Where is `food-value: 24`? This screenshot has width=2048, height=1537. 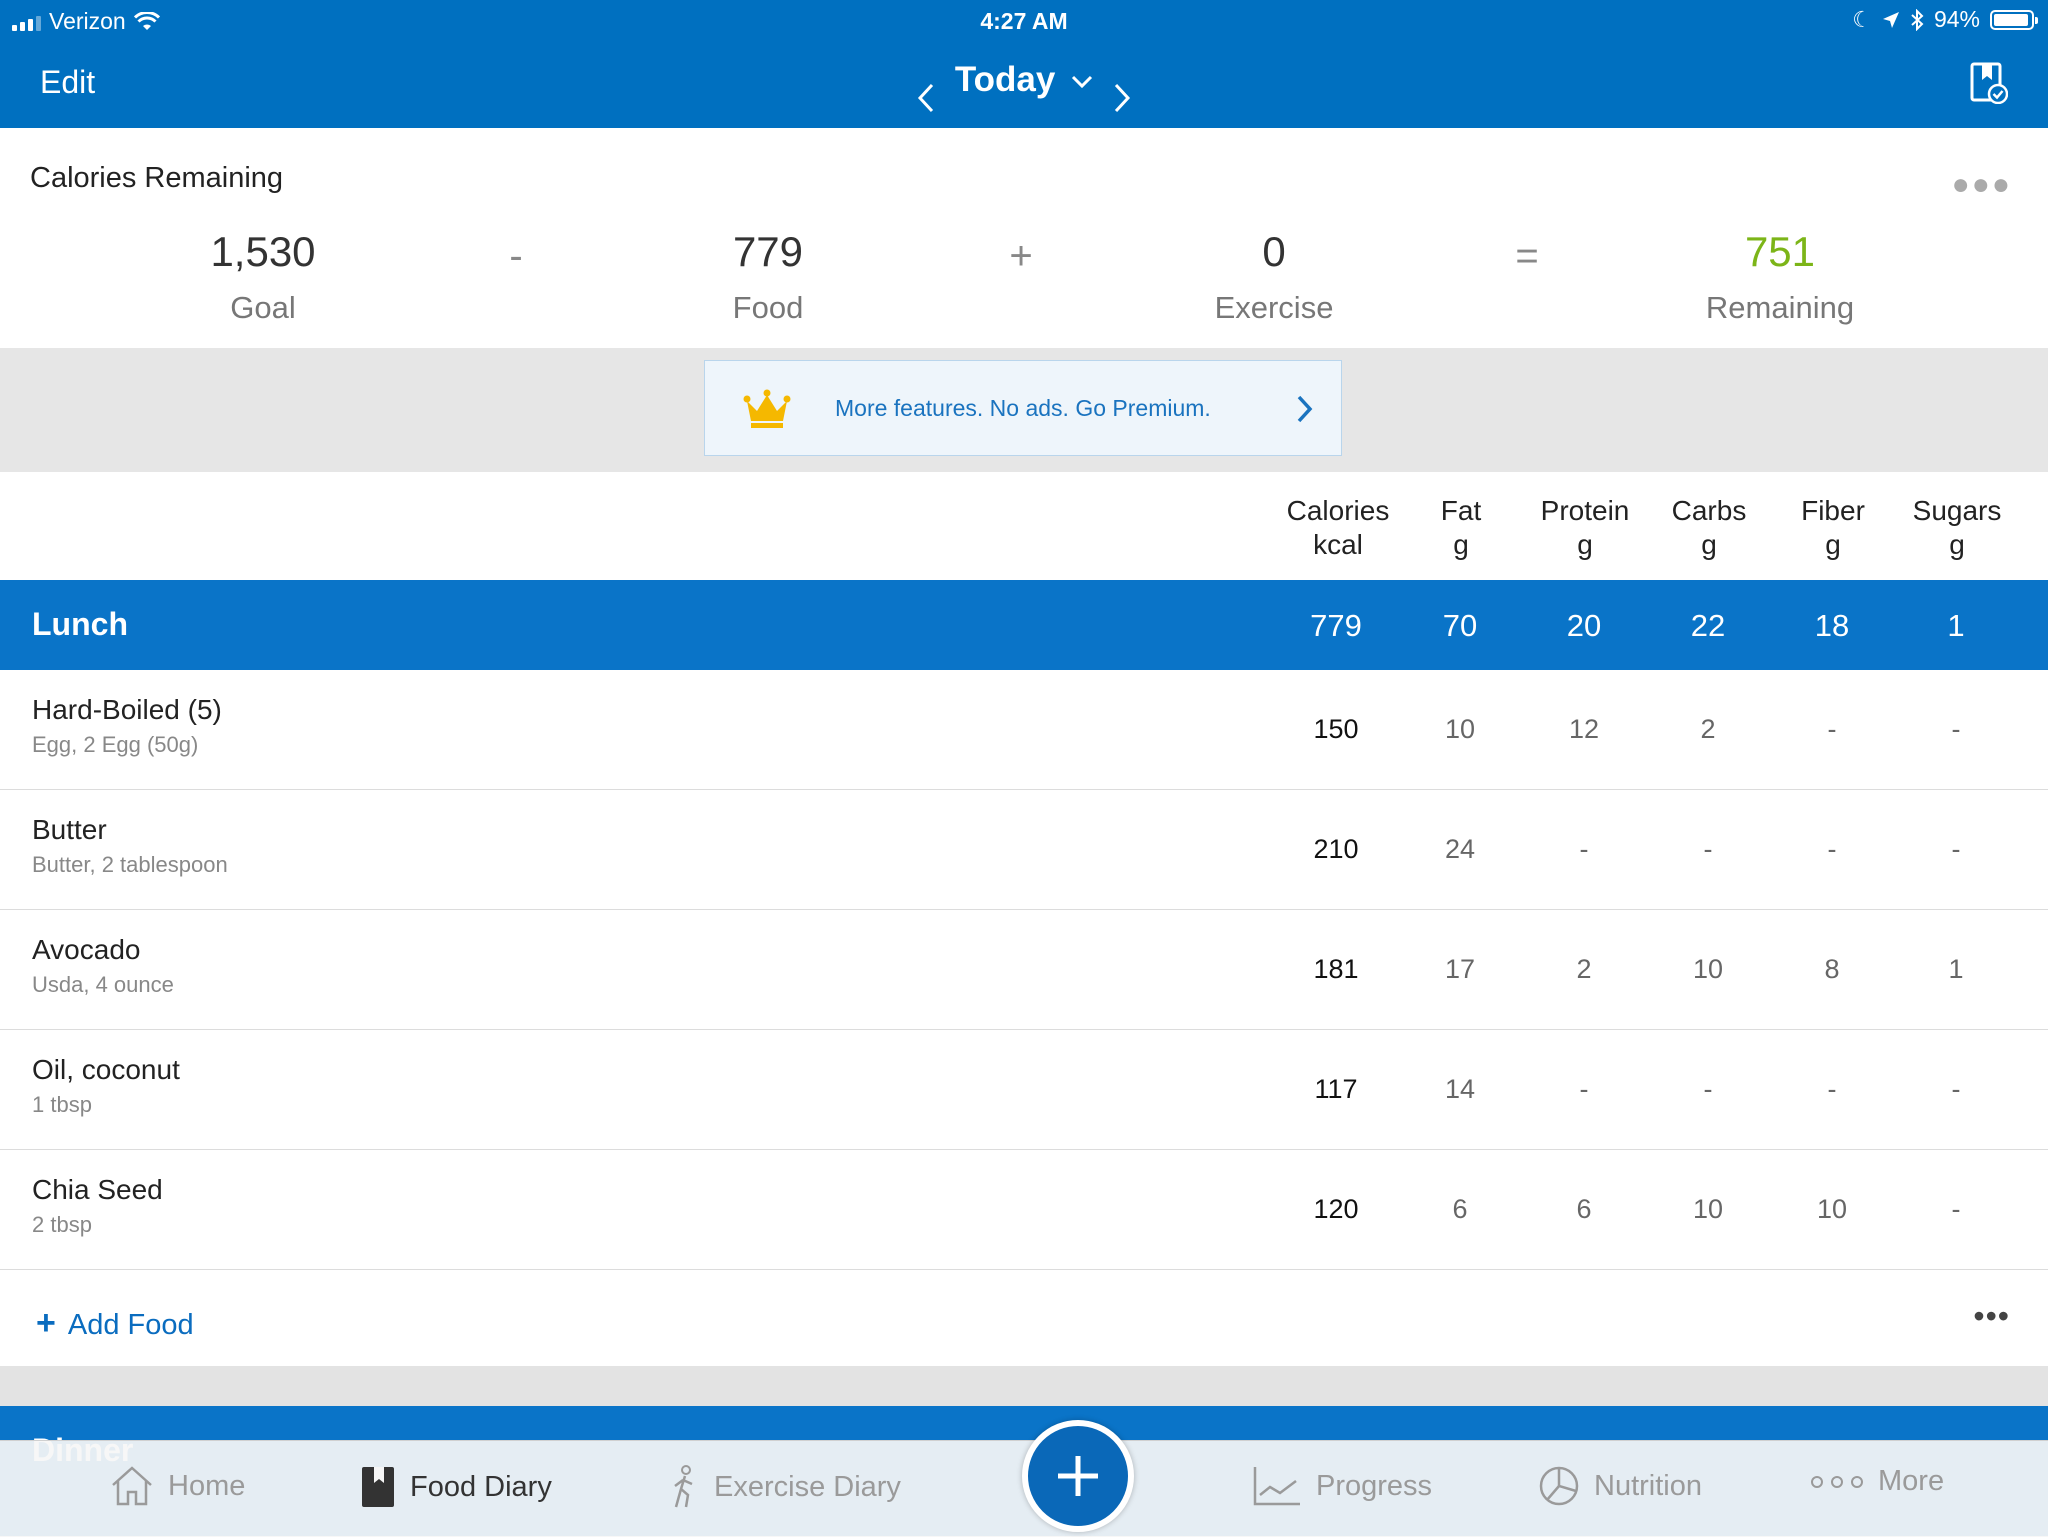
food-value: 24 is located at coordinates (1460, 849).